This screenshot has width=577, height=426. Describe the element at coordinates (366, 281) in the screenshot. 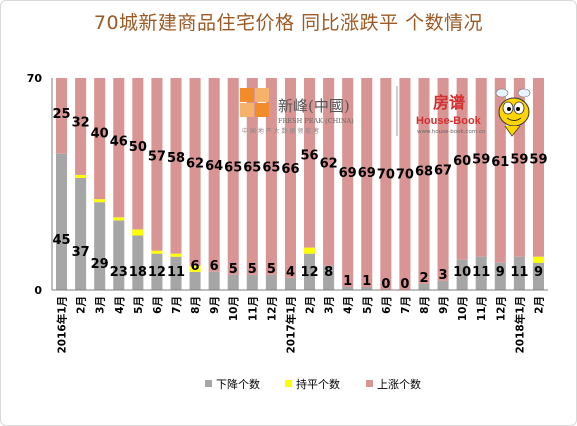

I see `data-label-down-16: 1` at that location.